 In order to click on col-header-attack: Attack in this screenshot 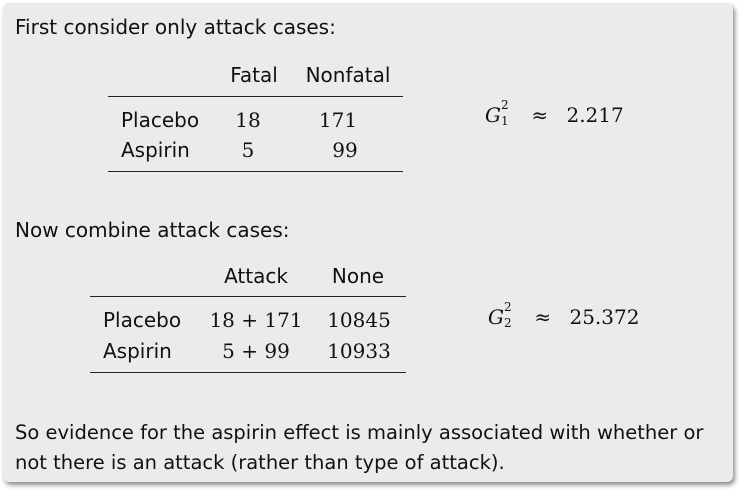, I will do `click(256, 276)`.